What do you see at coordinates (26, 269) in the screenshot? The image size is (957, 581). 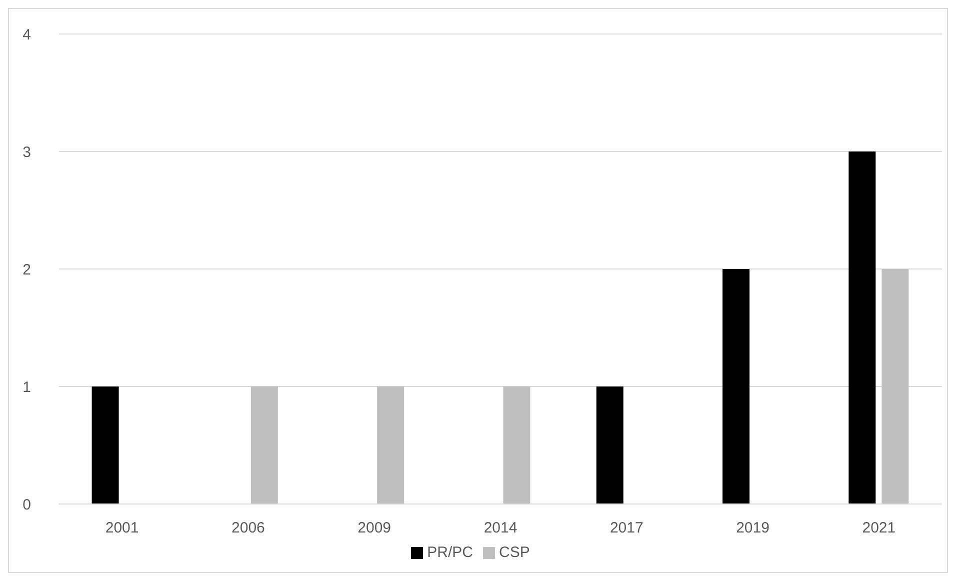 I see `y-tick-label: 2` at bounding box center [26, 269].